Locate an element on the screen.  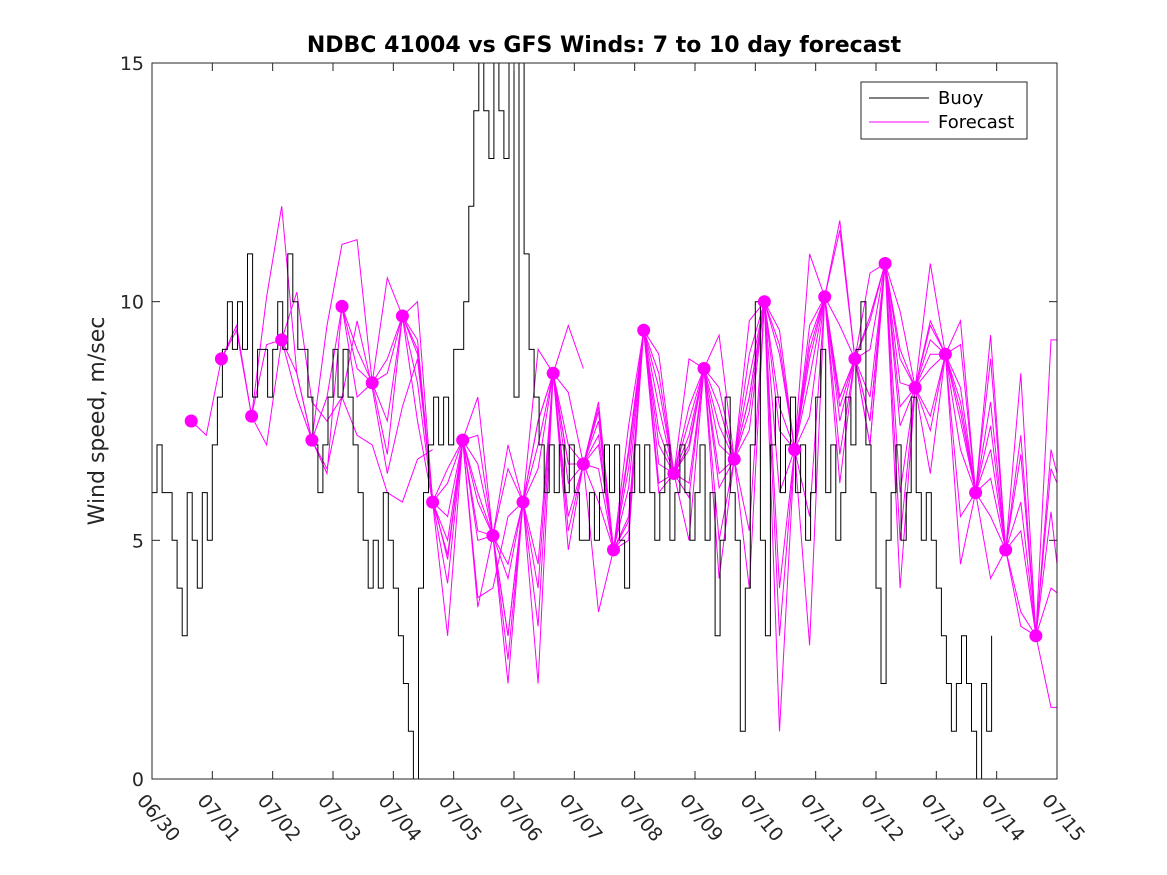
y-axis-label: Wind speed, m/sec is located at coordinates (97, 421).